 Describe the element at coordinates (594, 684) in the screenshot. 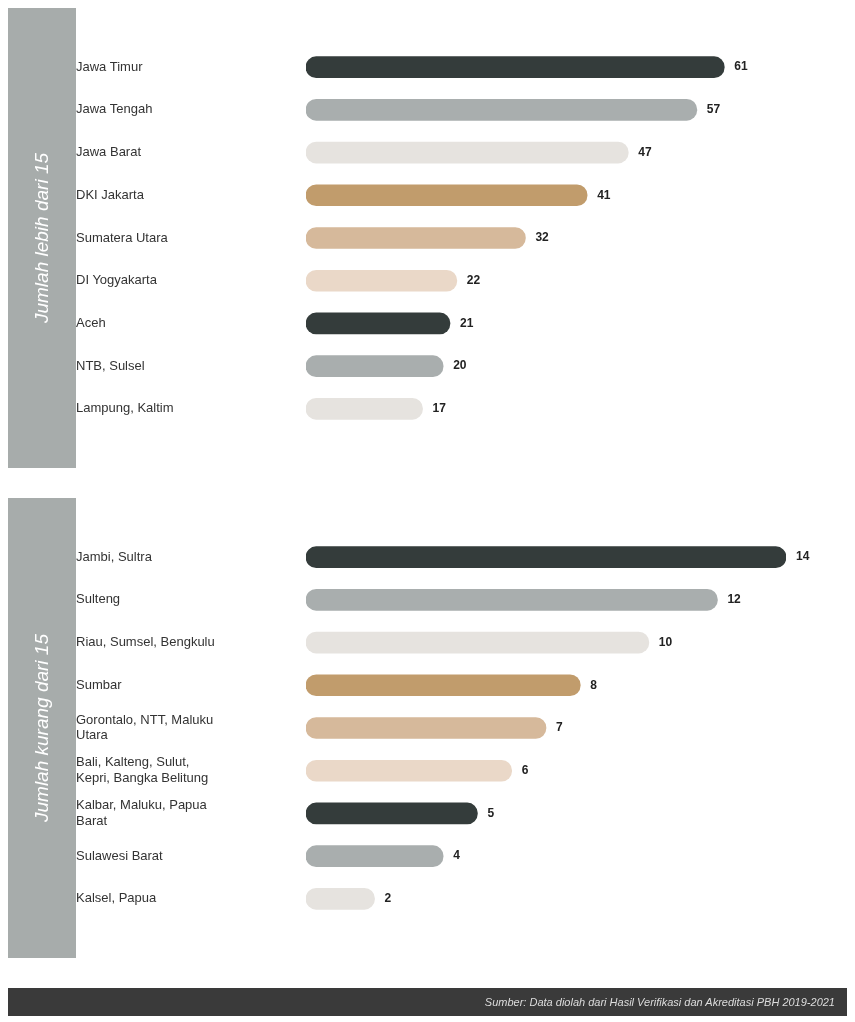

I see `data-label: 8` at that location.